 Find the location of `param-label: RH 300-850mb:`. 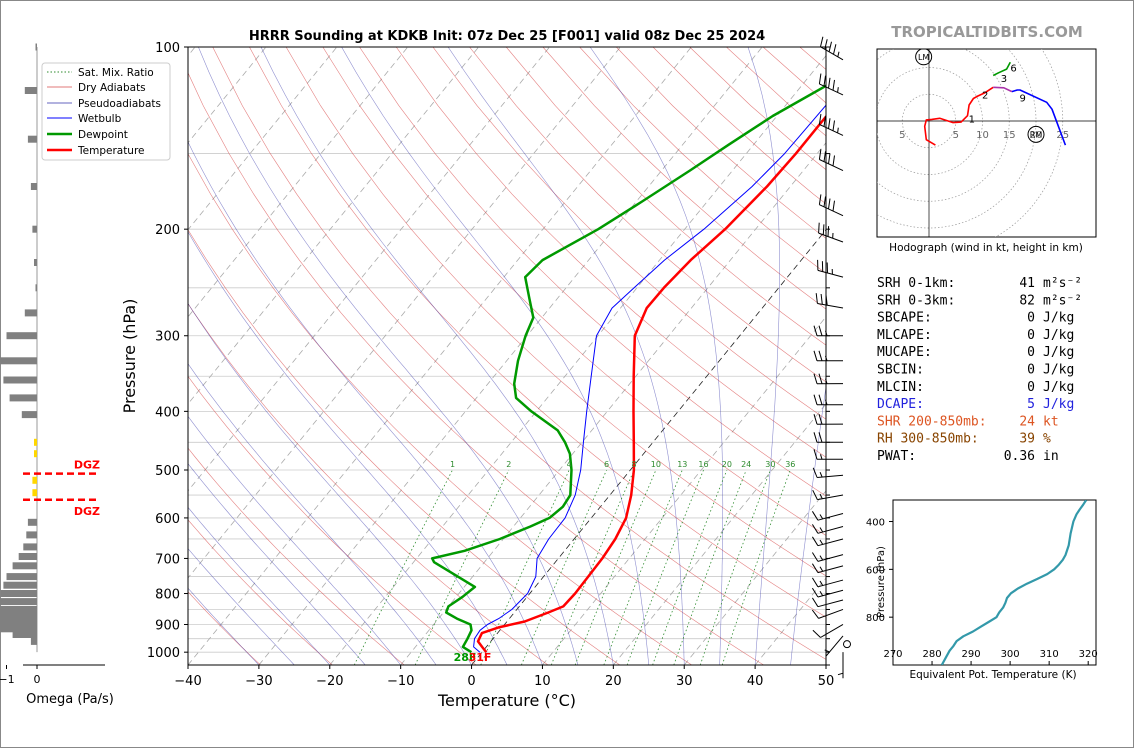

param-label: RH 300-850mb: is located at coordinates (928, 439).